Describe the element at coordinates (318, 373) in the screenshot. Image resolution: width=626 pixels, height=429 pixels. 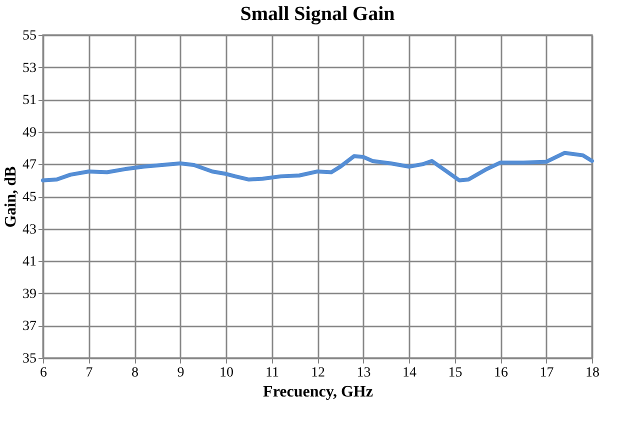
I see `x-tick-label: 12` at that location.